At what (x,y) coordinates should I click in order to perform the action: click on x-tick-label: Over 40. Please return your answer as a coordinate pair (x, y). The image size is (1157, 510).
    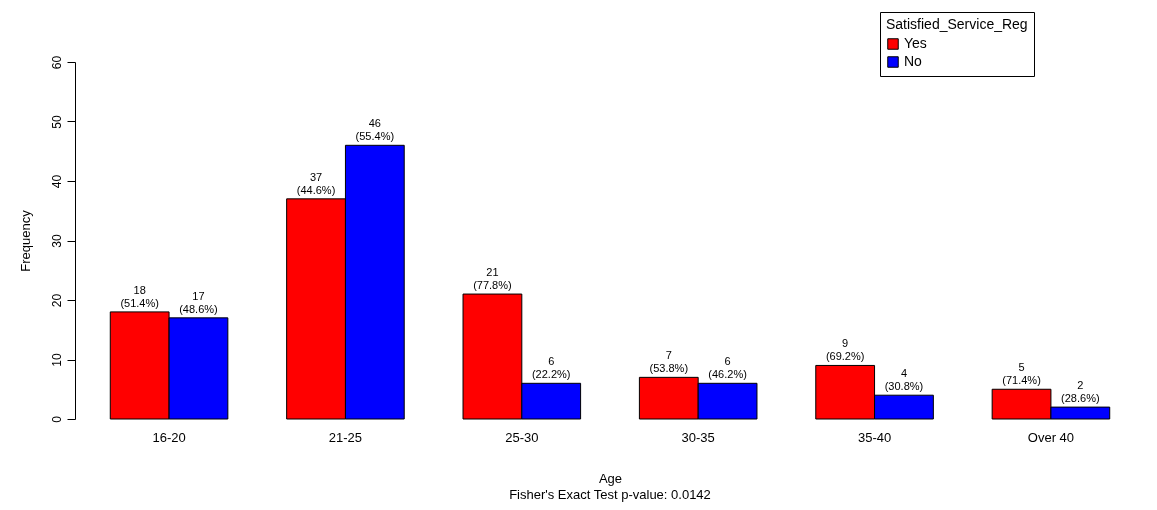
    Looking at the image, I should click on (1051, 437).